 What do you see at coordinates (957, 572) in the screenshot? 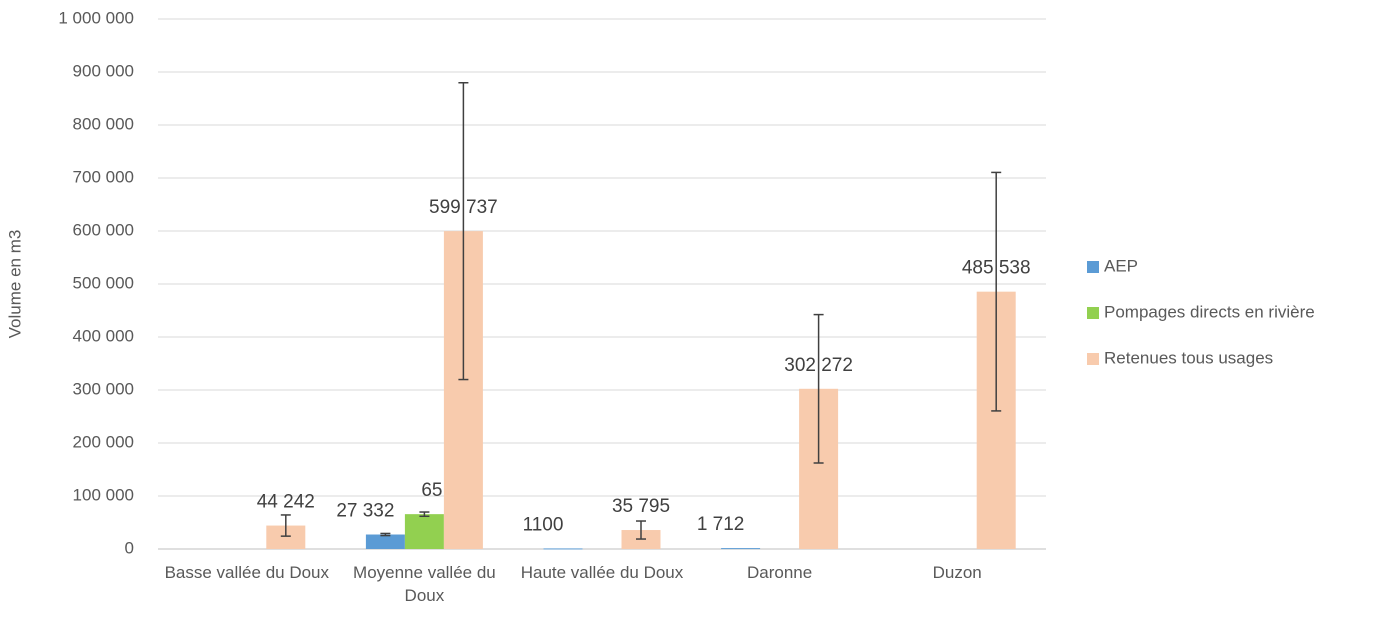
I see `x-tick-label: Duzon` at bounding box center [957, 572].